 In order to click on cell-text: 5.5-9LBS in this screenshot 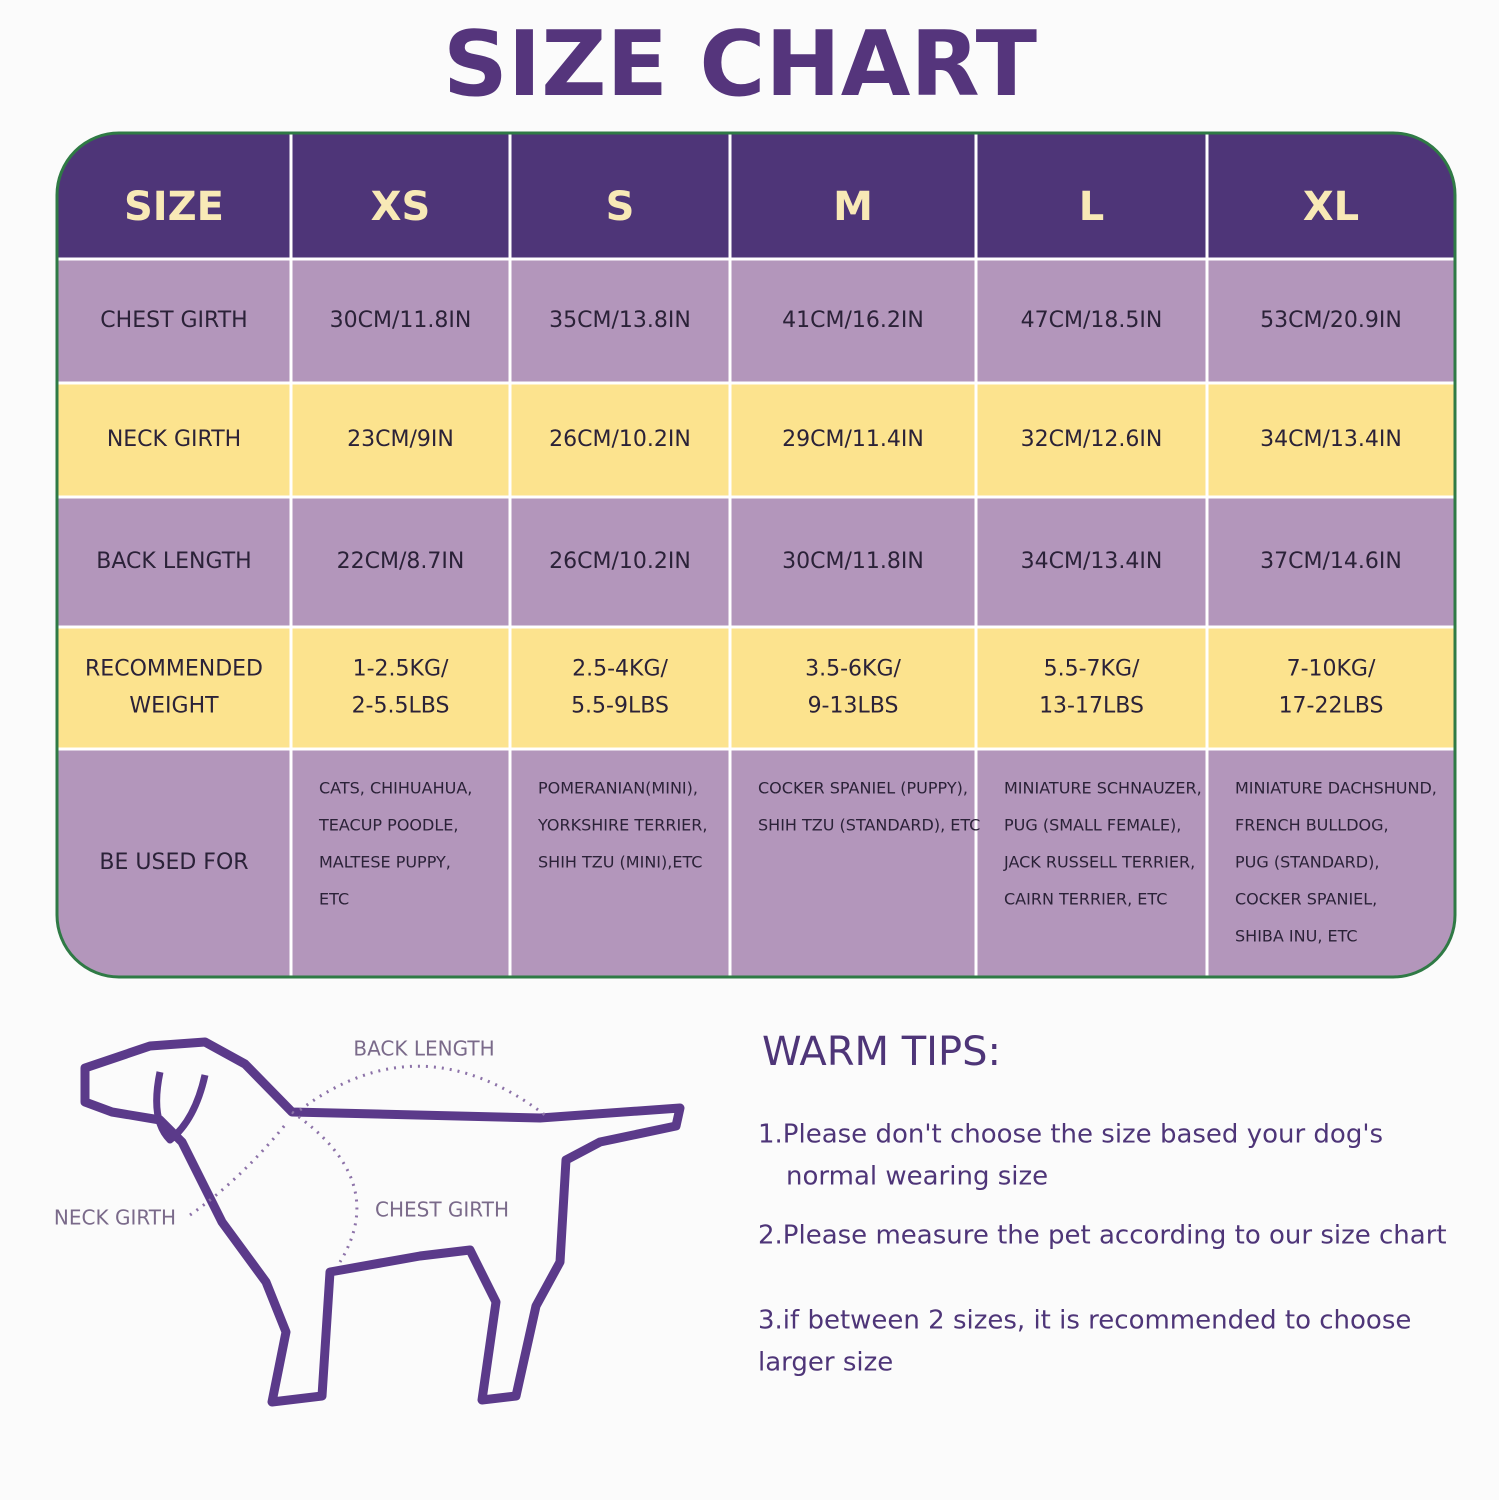, I will do `click(620, 706)`.